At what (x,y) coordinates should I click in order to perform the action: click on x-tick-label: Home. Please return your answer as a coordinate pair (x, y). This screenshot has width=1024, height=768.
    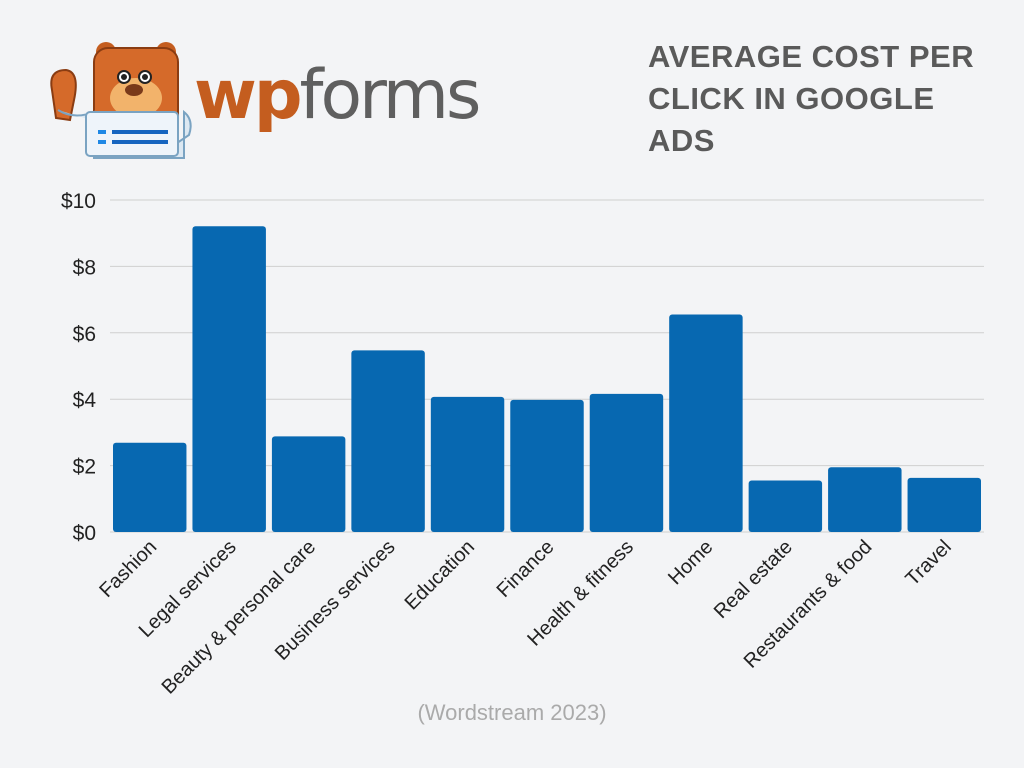
    Looking at the image, I should click on (690, 562).